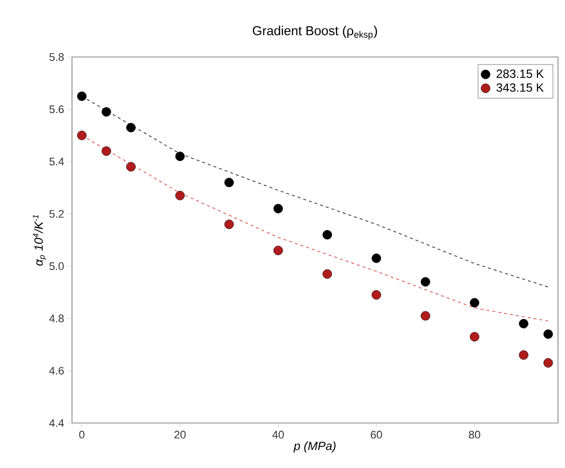  Describe the element at coordinates (180, 434) in the screenshot. I see `x-tick-label: 20` at that location.